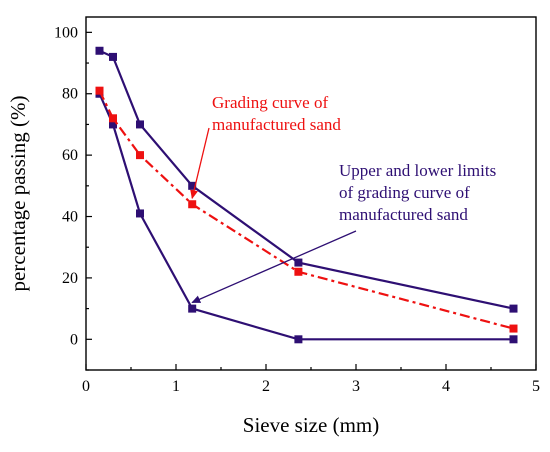 This screenshot has height=452, width=550. I want to click on y-tick-label: 100, so click(66, 32).